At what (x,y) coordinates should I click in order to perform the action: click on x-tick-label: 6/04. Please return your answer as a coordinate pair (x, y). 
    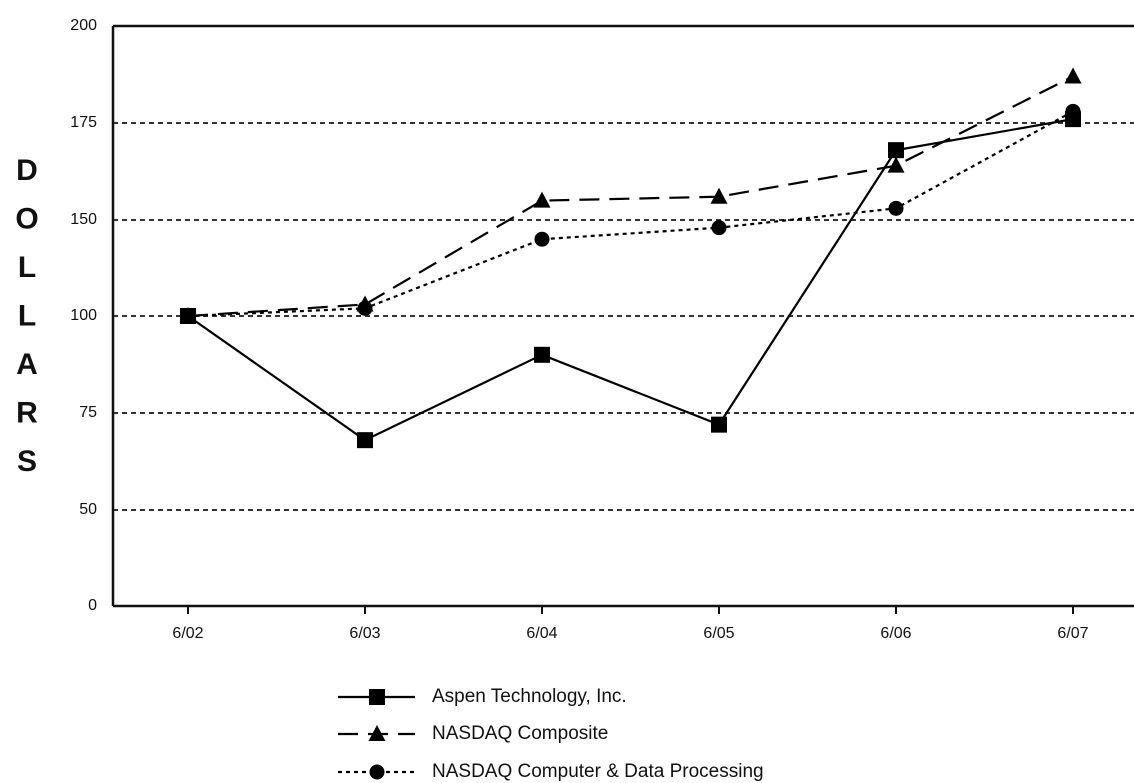
    Looking at the image, I should click on (541, 633).